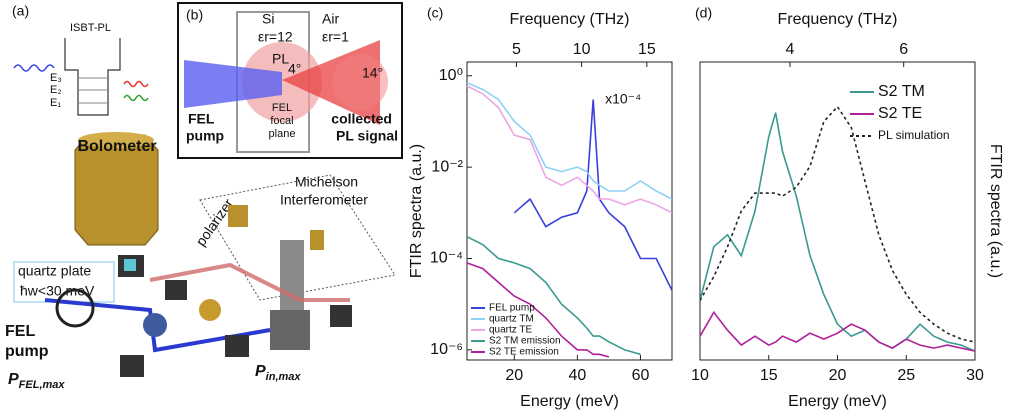  What do you see at coordinates (75, 308) in the screenshot?
I see `chopper` at bounding box center [75, 308].